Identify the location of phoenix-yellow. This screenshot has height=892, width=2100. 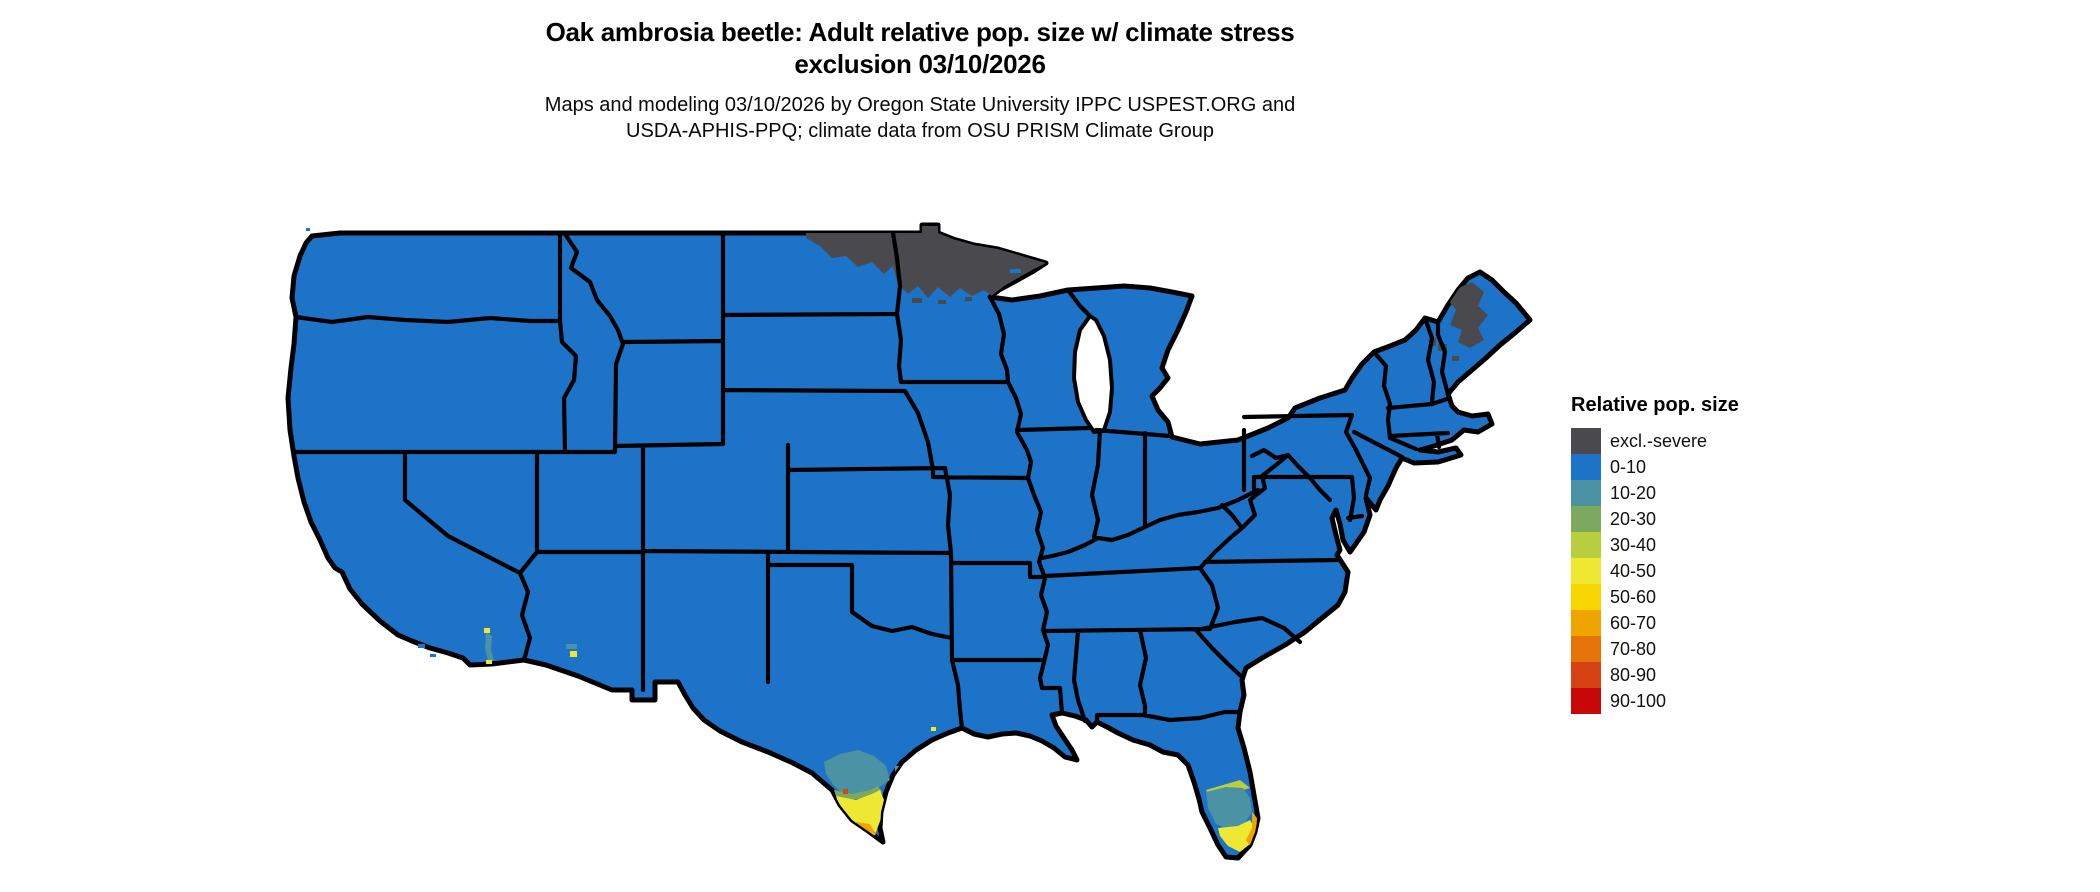
(573, 654).